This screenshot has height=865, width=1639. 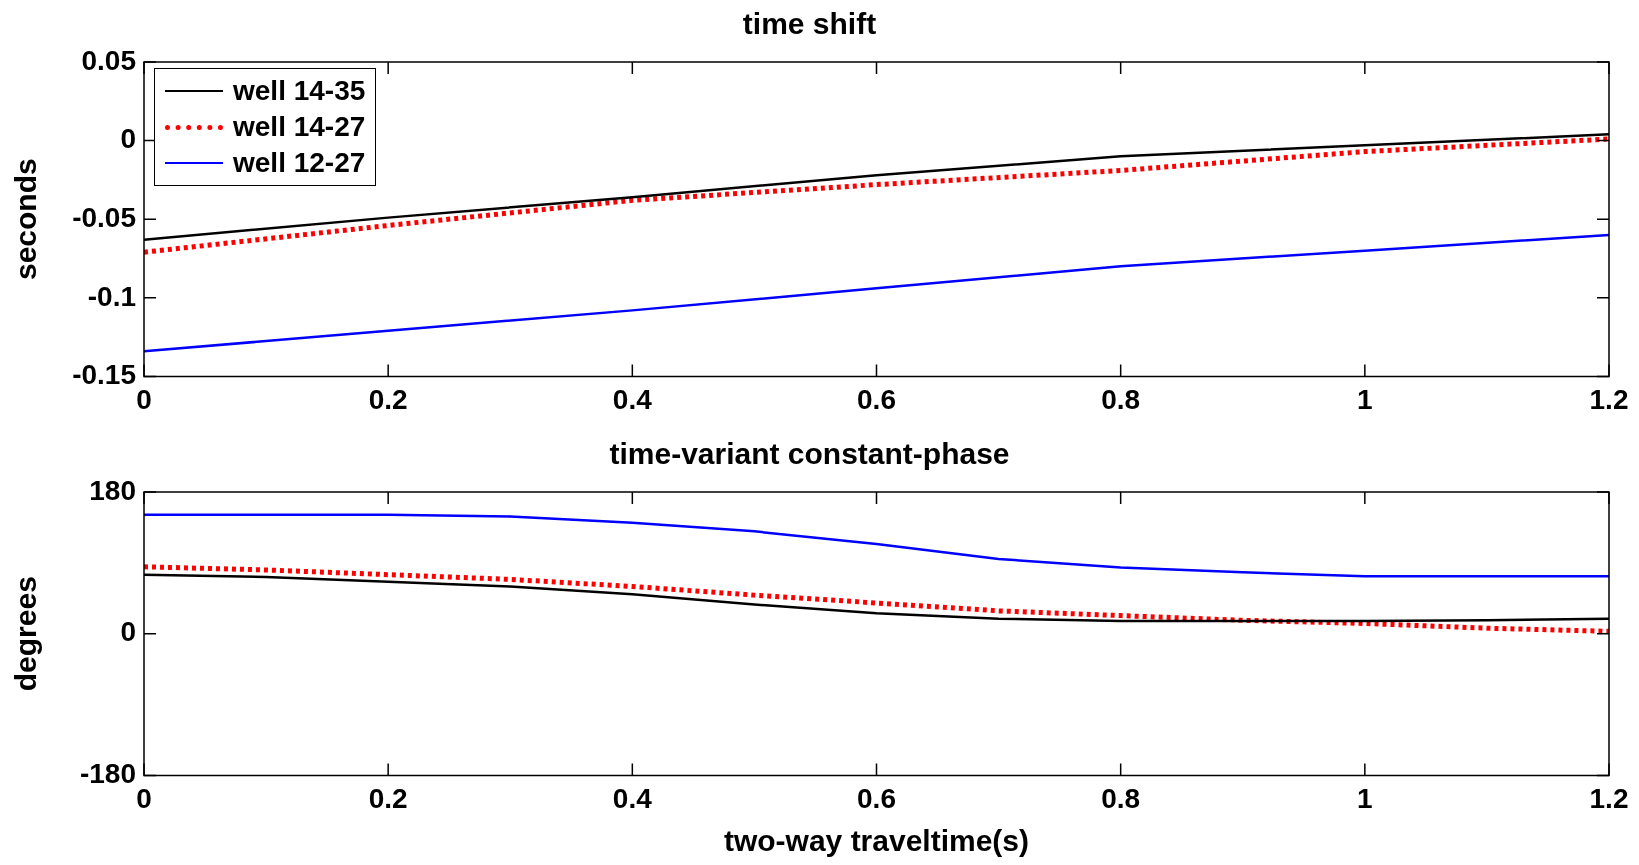 What do you see at coordinates (26, 219) in the screenshot?
I see `y-axis-title: seconds` at bounding box center [26, 219].